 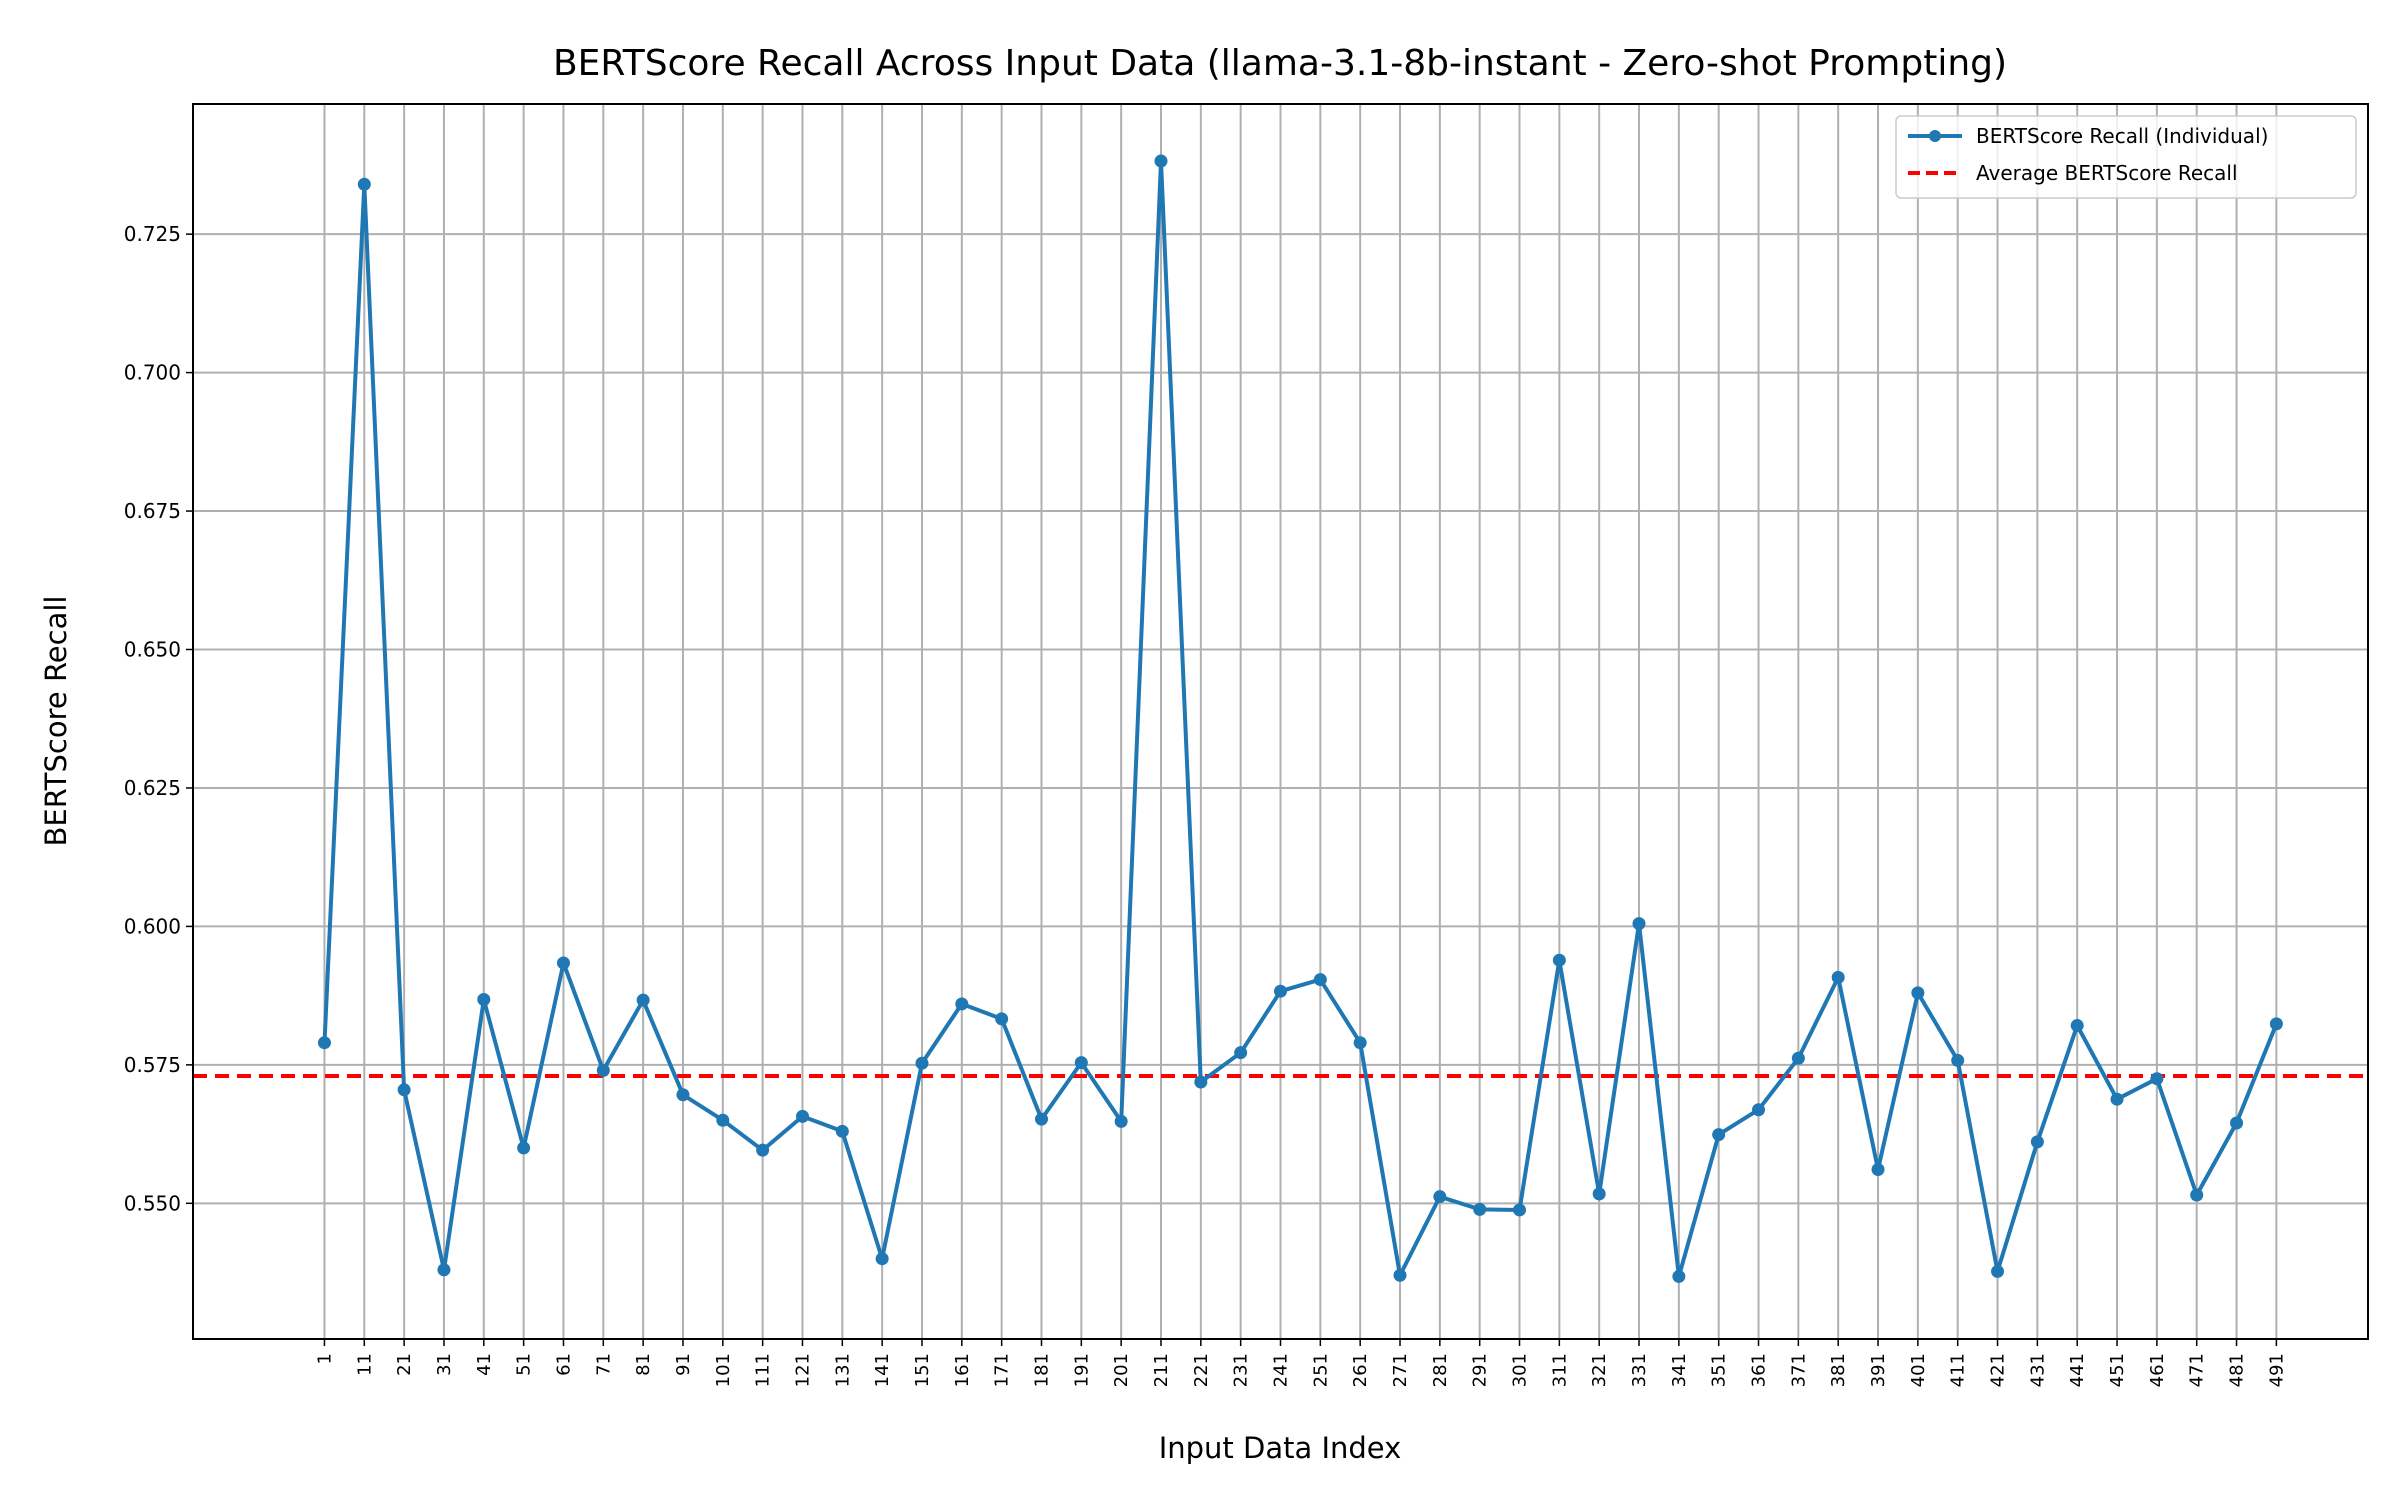 What do you see at coordinates (882, 1370) in the screenshot?
I see `x-tick-label: 141` at bounding box center [882, 1370].